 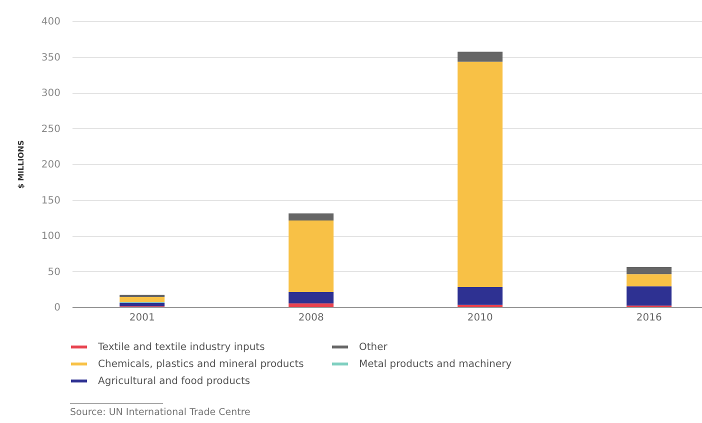 What do you see at coordinates (54, 272) in the screenshot?
I see `y-tick-label: 50` at bounding box center [54, 272].